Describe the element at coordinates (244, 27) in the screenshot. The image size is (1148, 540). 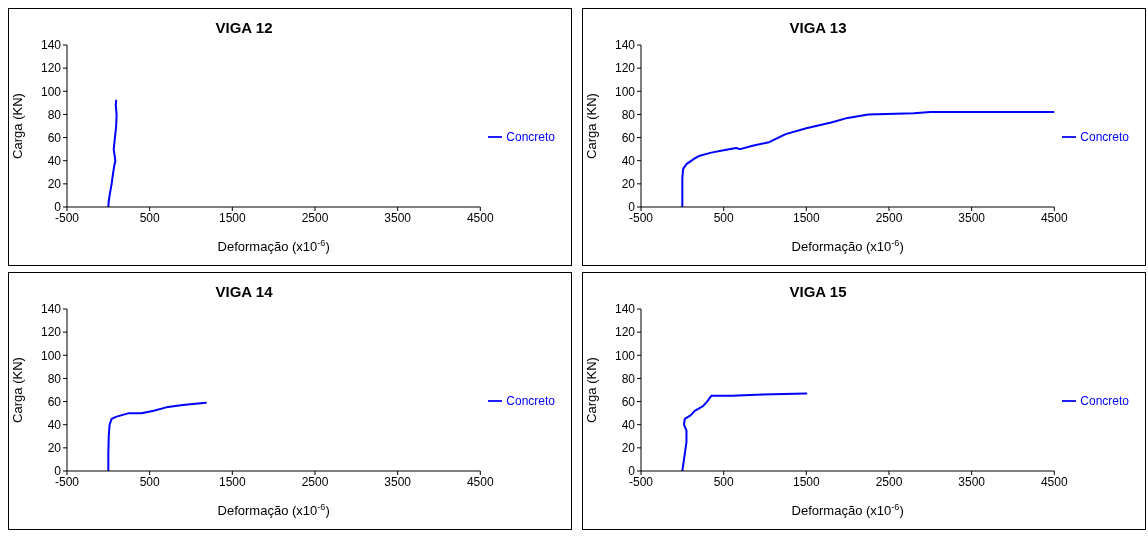
I see `chart-title: VIGA 12` at that location.